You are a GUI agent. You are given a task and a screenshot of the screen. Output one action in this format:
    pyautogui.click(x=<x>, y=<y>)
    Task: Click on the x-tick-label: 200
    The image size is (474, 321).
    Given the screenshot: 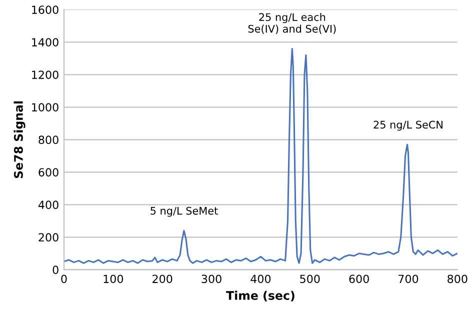 What is the action you would take?
    pyautogui.click(x=162, y=279)
    